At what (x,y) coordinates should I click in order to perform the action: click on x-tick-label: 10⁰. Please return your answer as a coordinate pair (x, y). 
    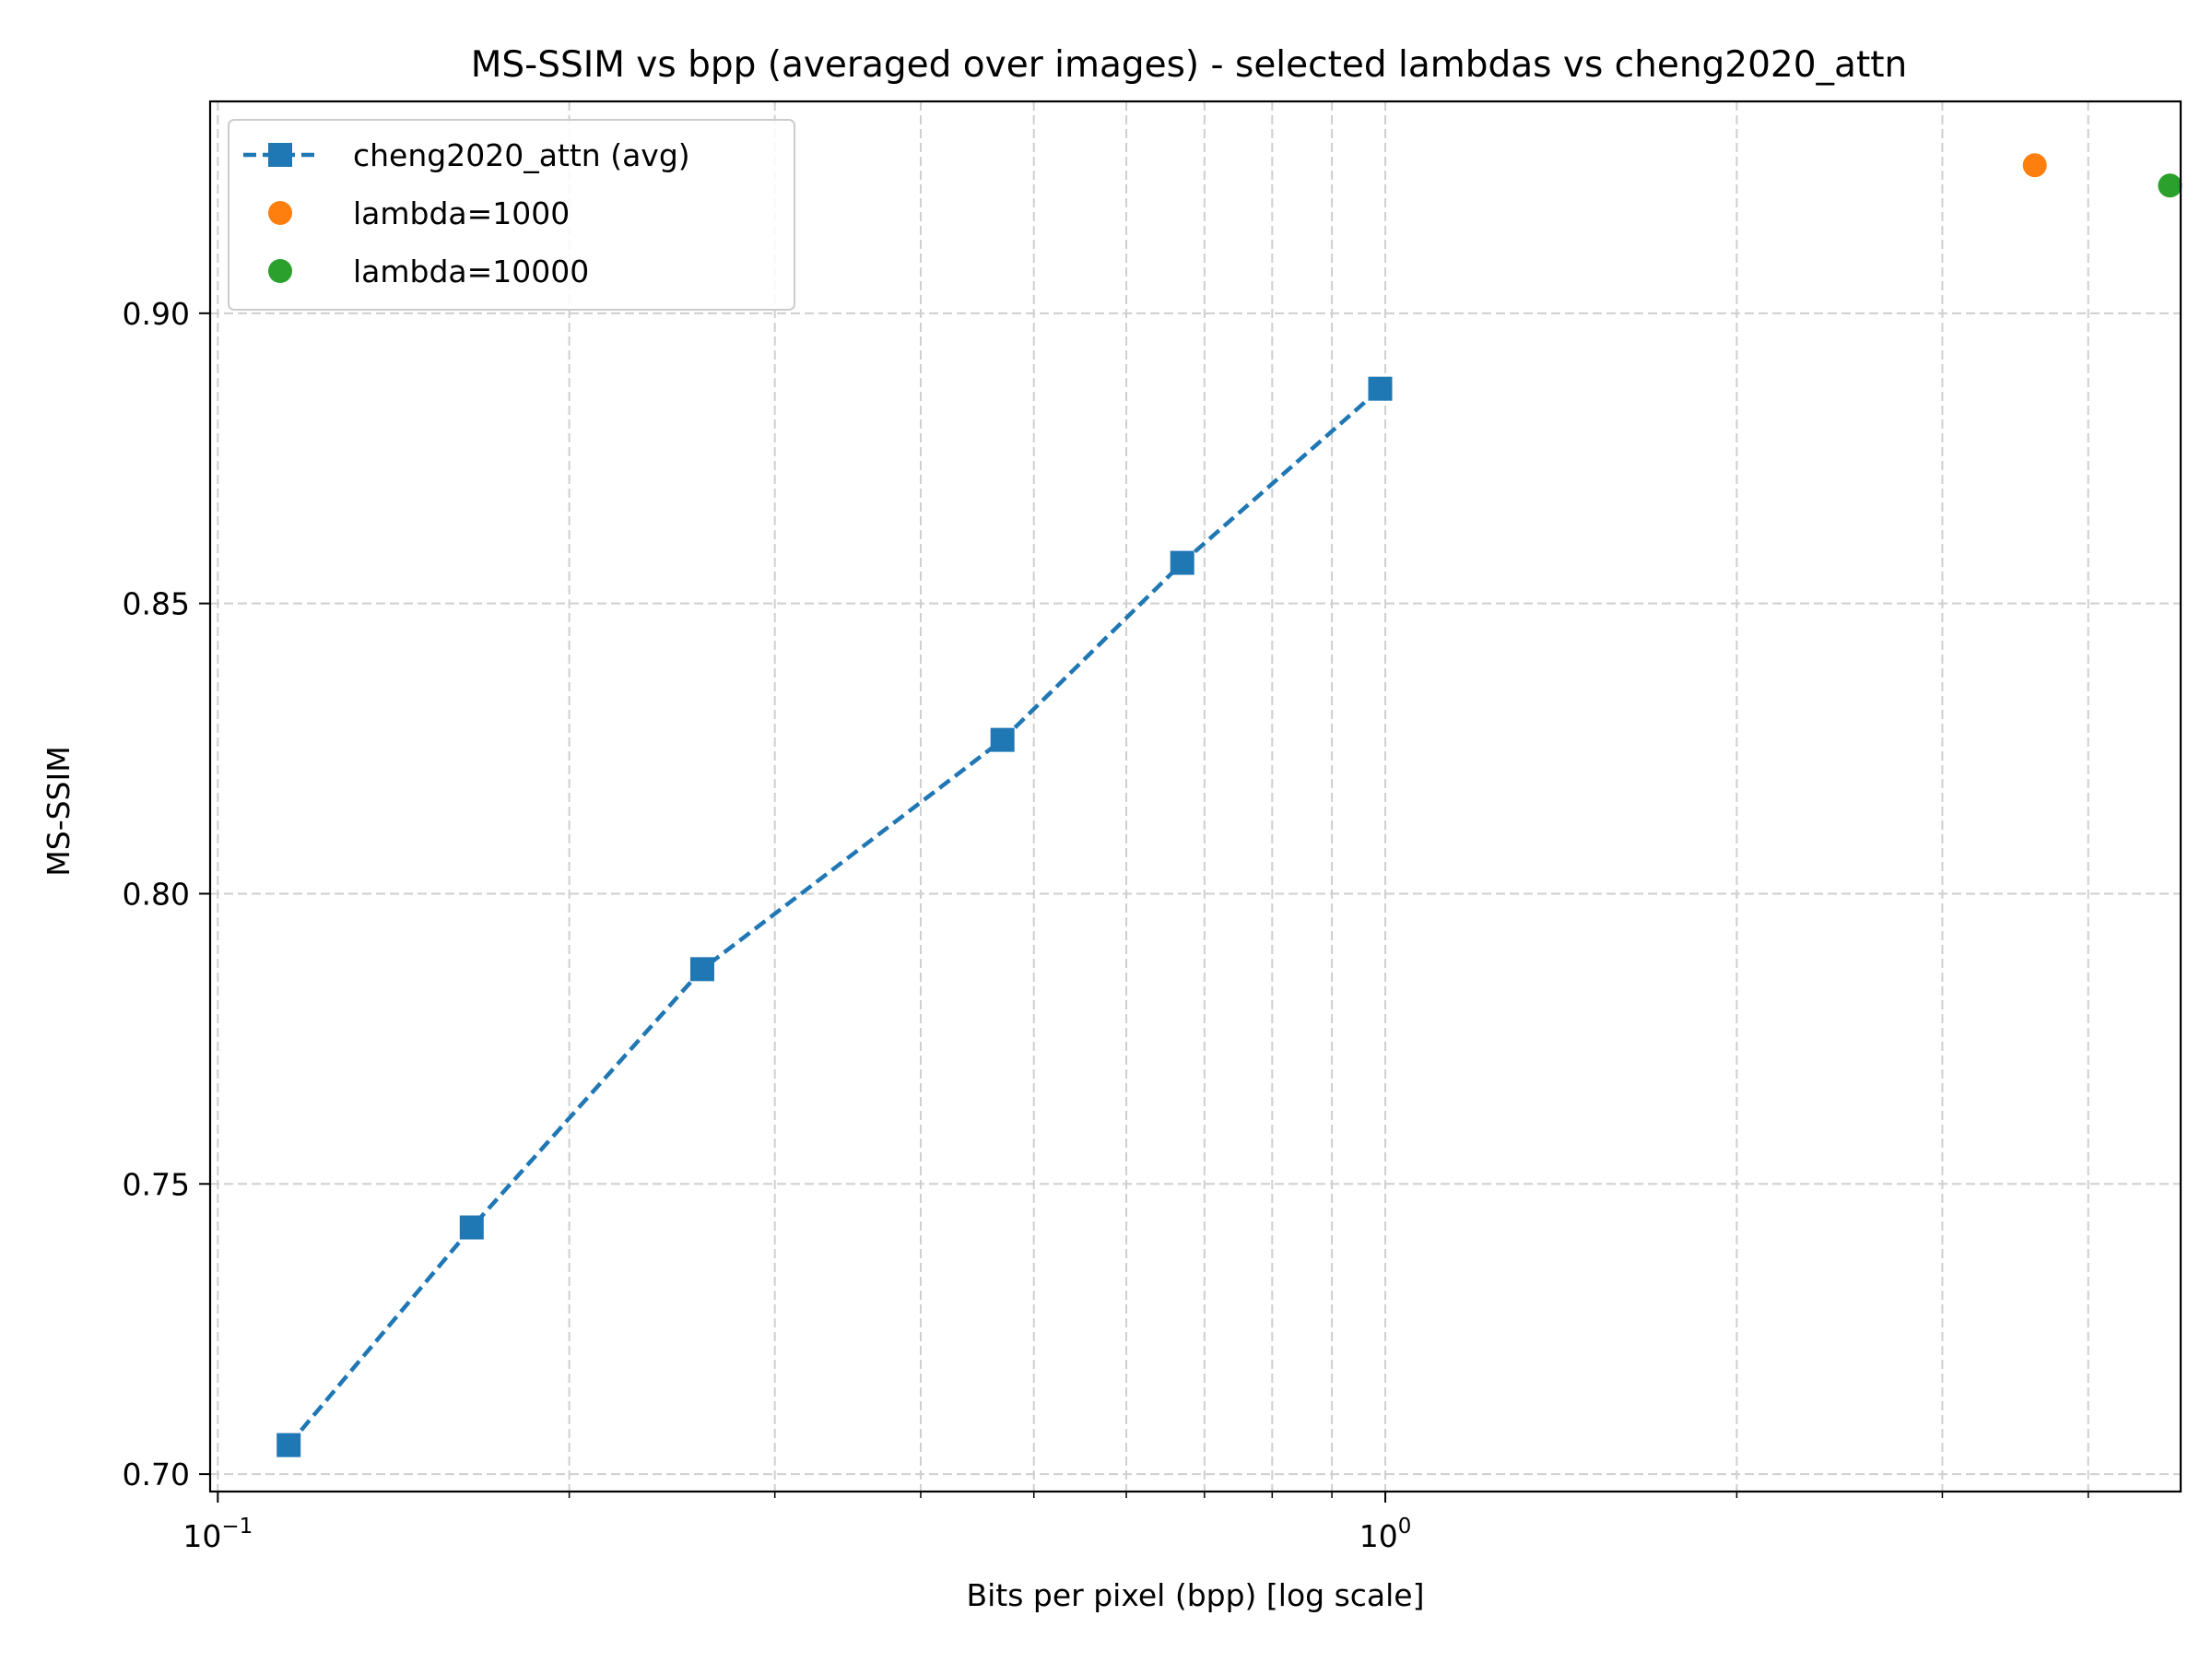
    Looking at the image, I should click on (1385, 1534).